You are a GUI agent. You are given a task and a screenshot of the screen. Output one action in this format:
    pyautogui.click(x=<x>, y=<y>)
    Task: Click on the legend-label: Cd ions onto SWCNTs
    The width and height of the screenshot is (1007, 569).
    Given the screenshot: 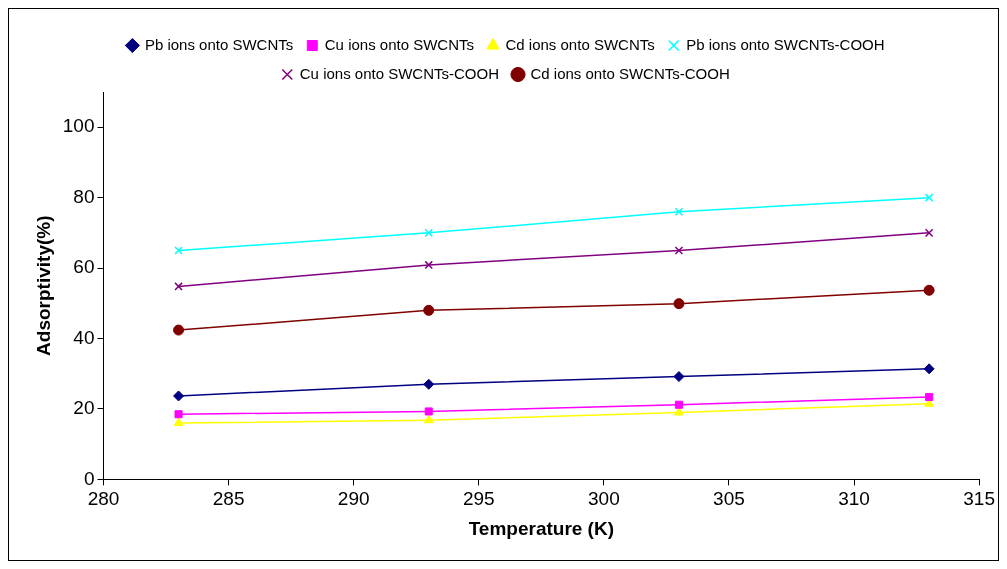 What is the action you would take?
    pyautogui.click(x=580, y=44)
    